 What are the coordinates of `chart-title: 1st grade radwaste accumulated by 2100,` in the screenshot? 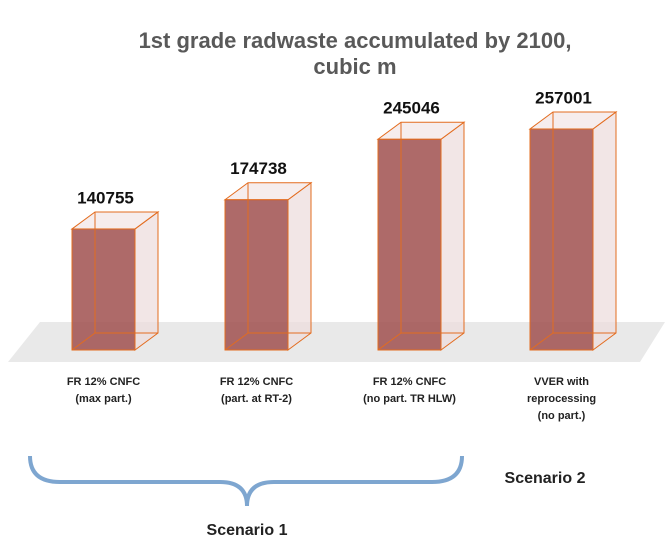 It's located at (355, 40).